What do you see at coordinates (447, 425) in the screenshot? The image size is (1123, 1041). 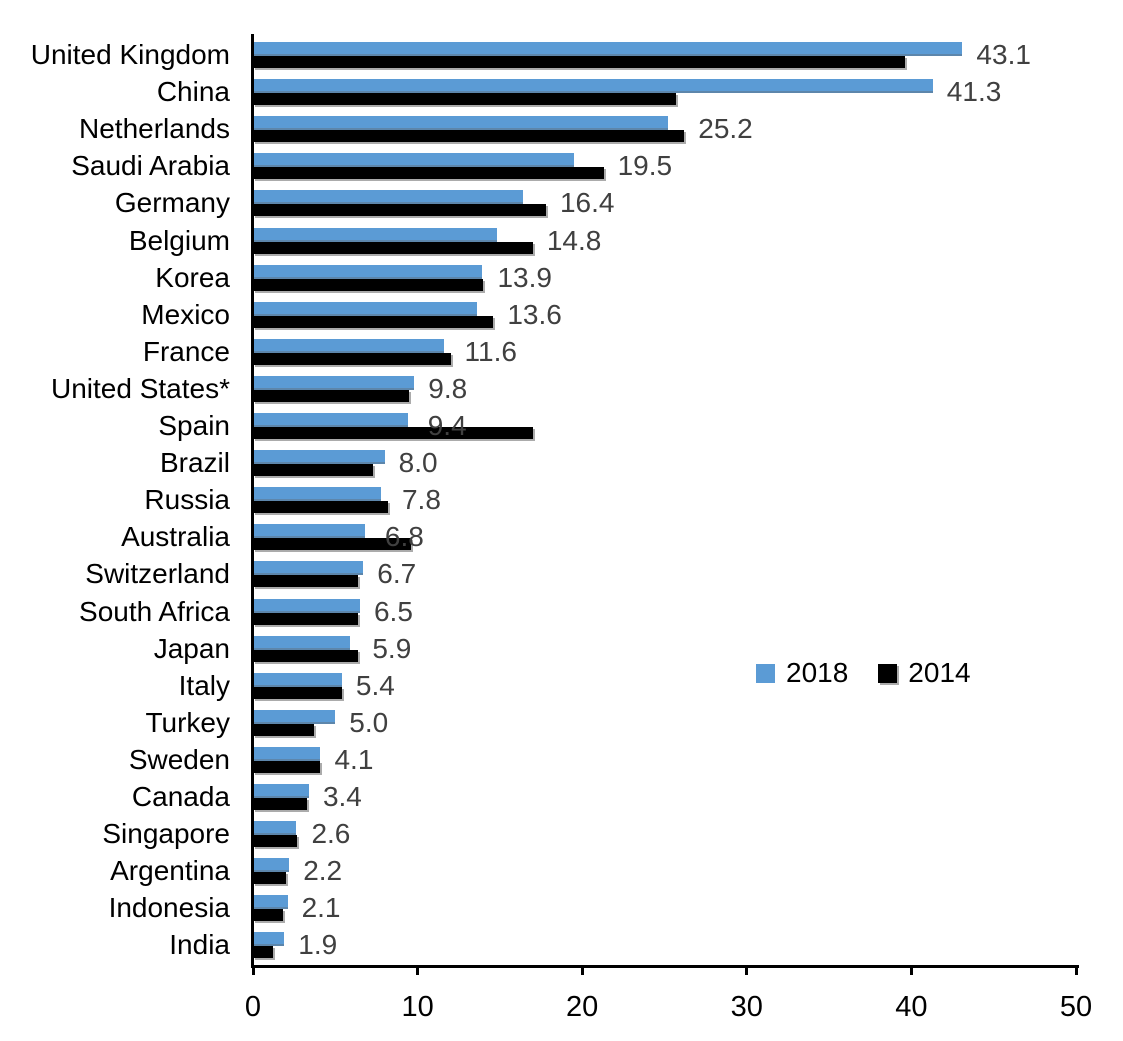 I see `data-label: 9.4` at bounding box center [447, 425].